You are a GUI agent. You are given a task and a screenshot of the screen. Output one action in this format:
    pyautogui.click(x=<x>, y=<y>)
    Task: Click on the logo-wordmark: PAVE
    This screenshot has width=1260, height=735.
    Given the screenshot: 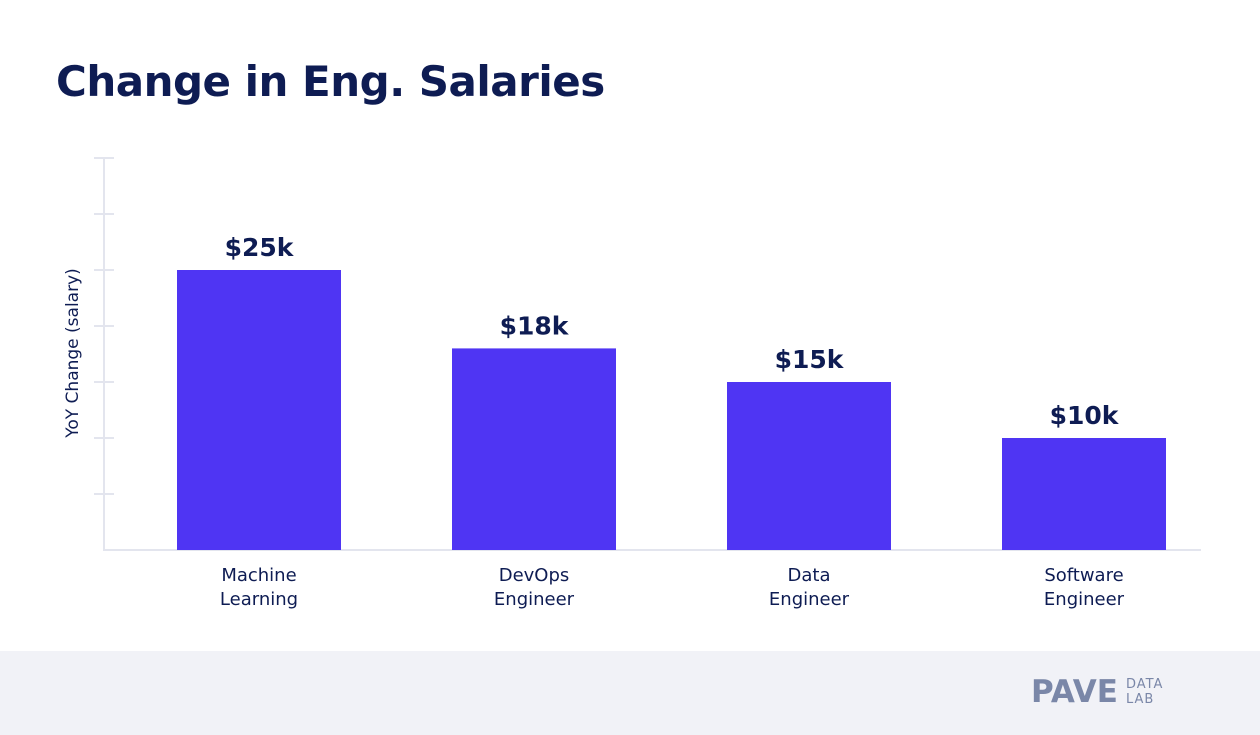 What is the action you would take?
    pyautogui.click(x=1074, y=692)
    